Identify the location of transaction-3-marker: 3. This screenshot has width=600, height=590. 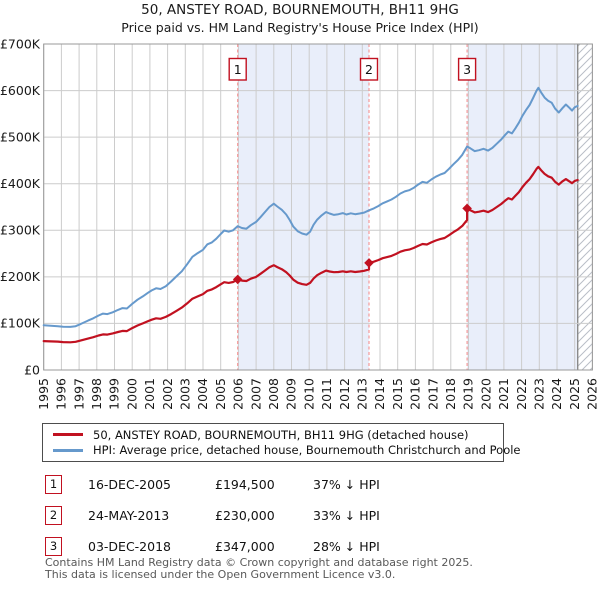
(53, 546).